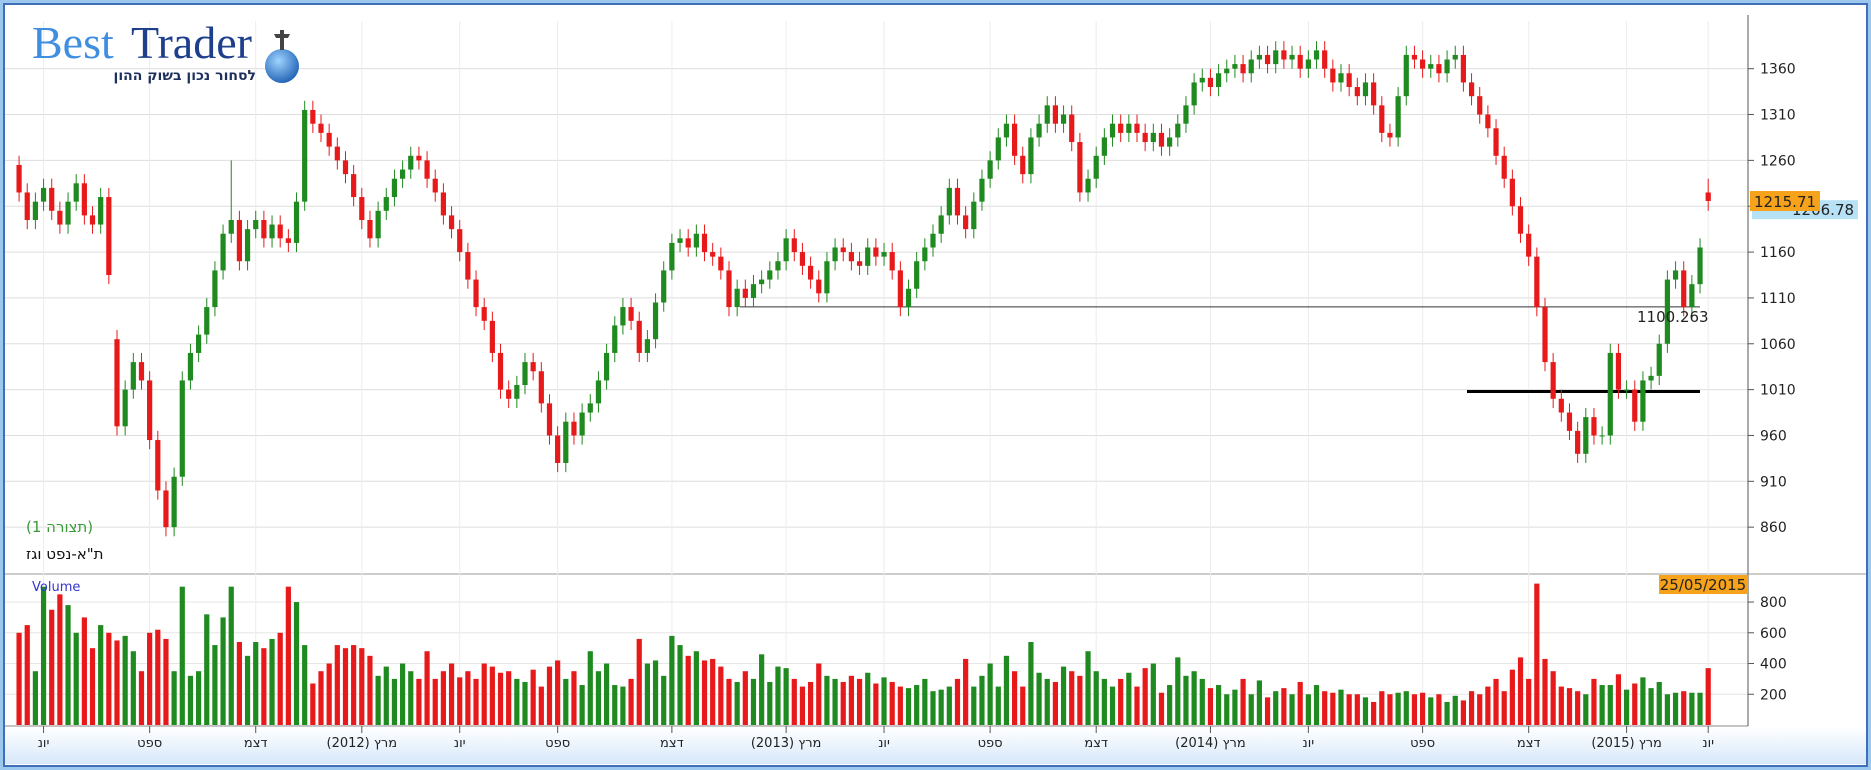 Image resolution: width=1871 pixels, height=770 pixels. Describe the element at coordinates (1422, 743) in the screenshot. I see `x-tick-label: ספט` at that location.